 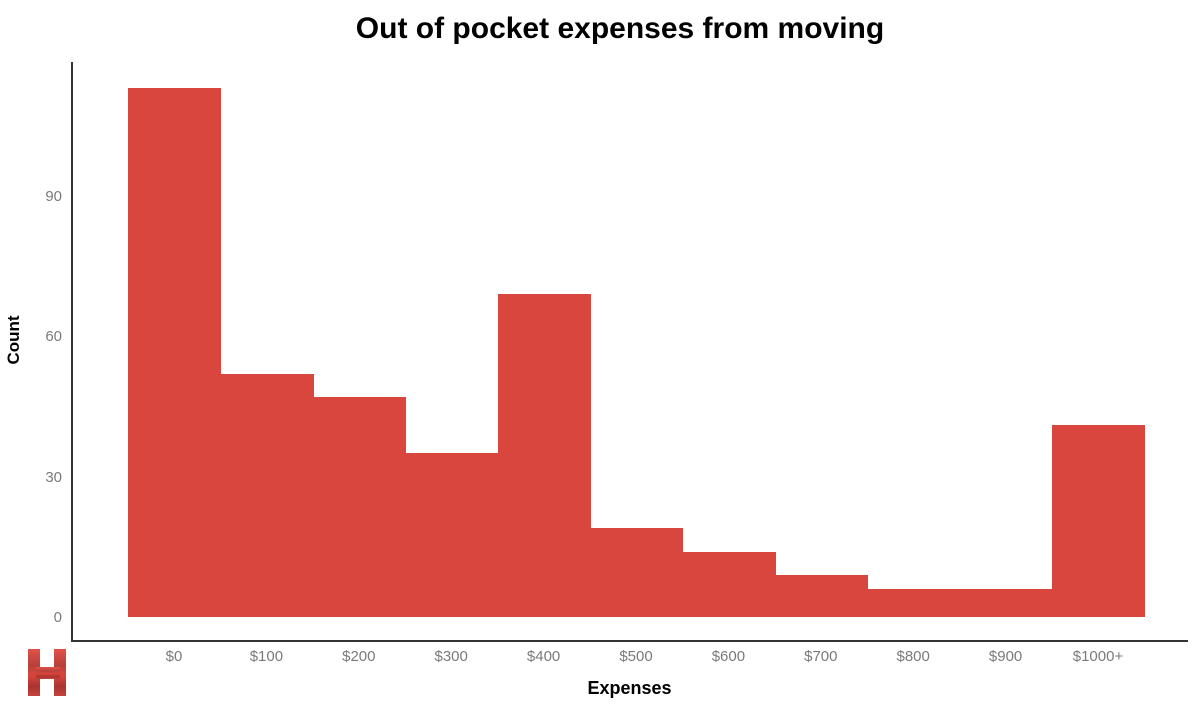 I want to click on h-logo-letter, so click(x=47, y=672).